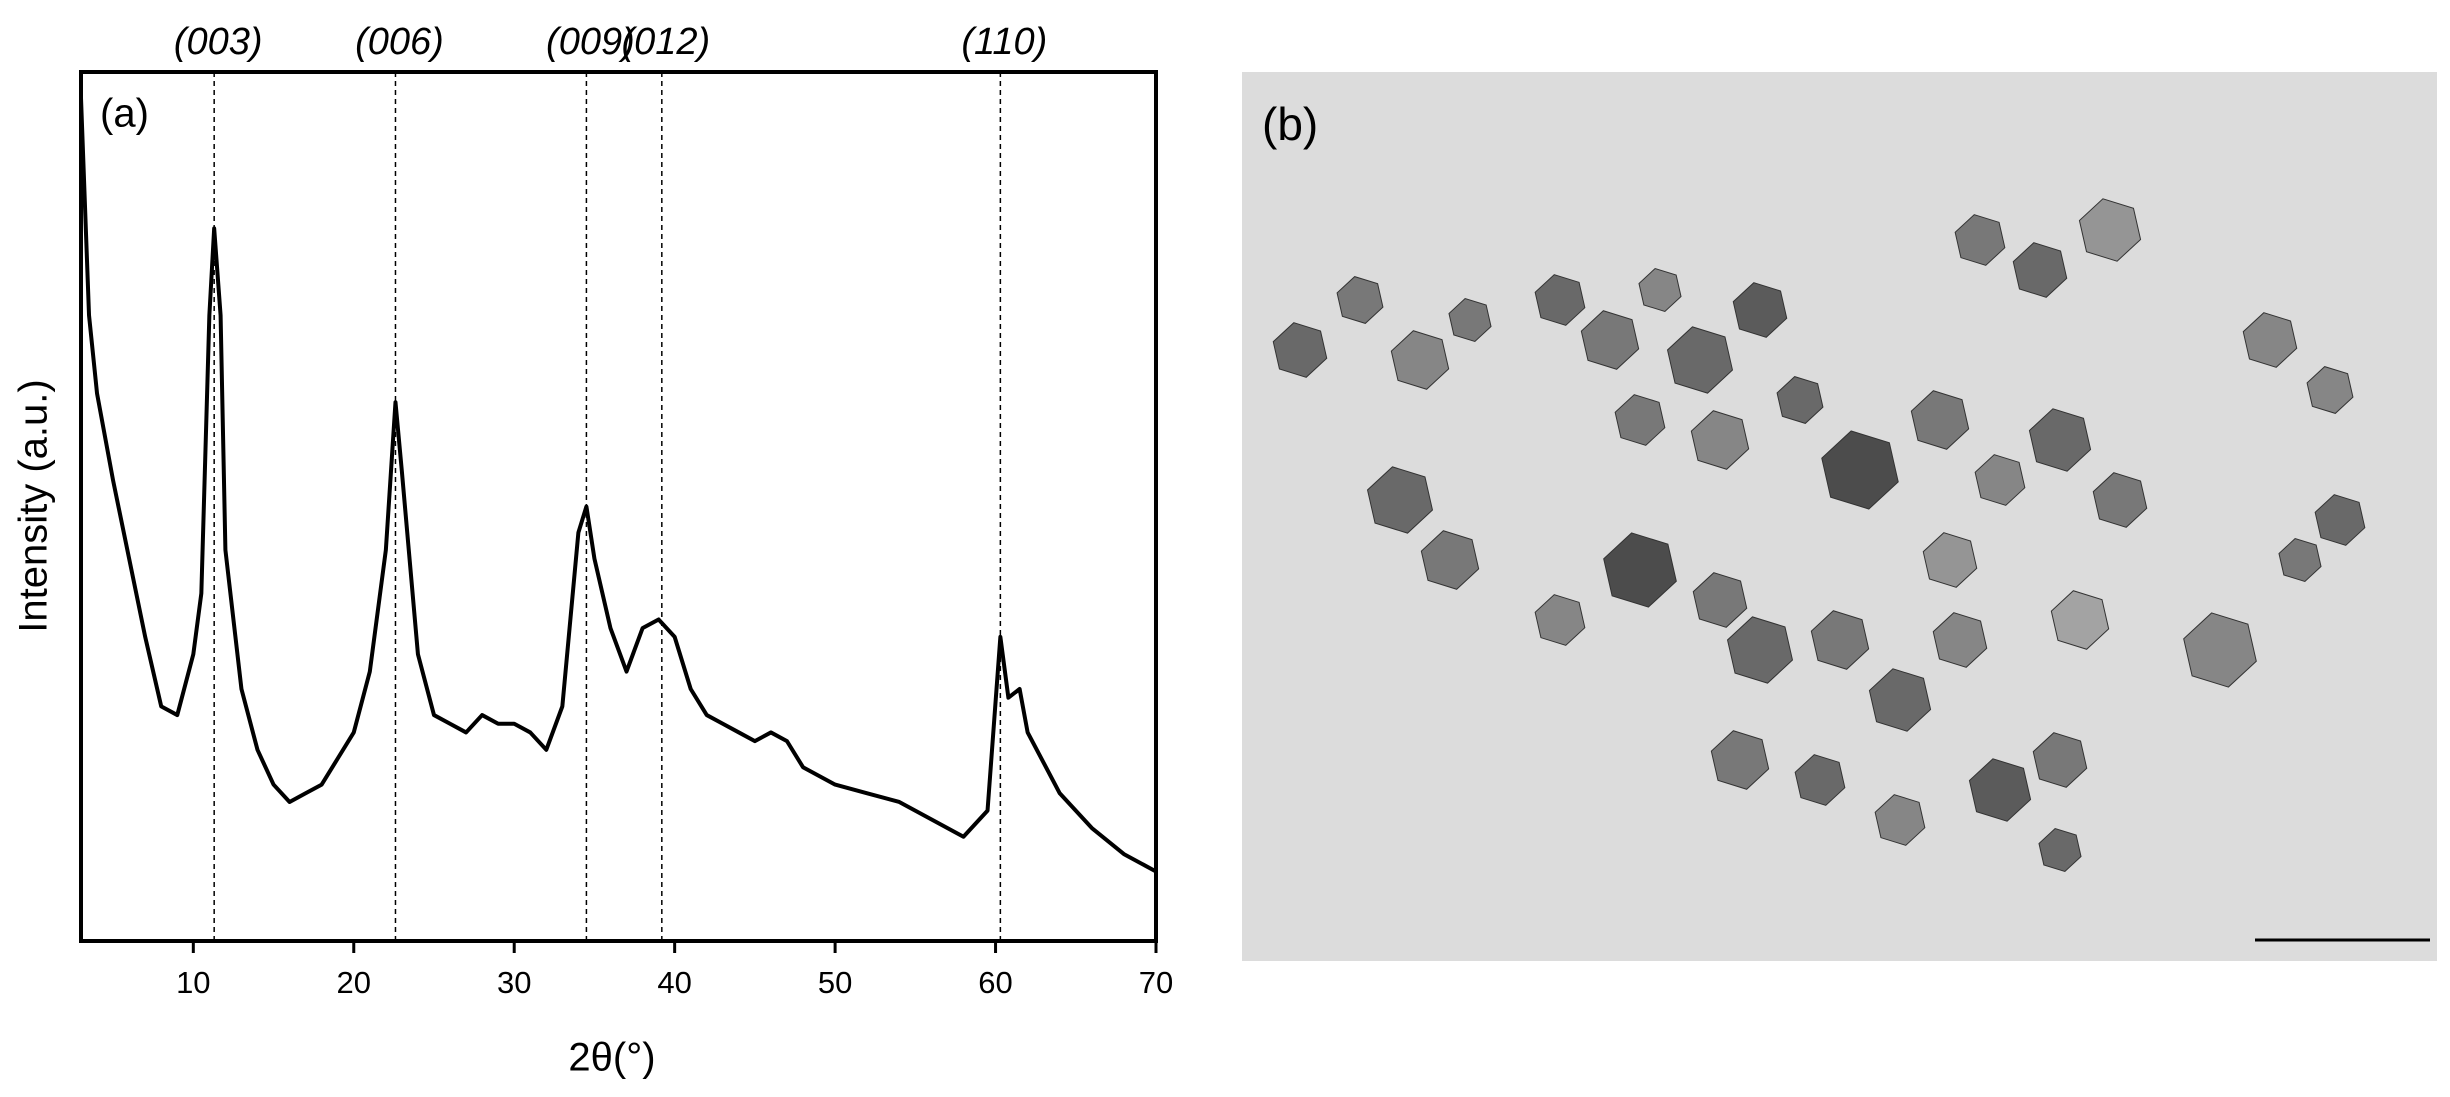 Image resolution: width=2450 pixels, height=1097 pixels. I want to click on x-tick-label: 40, so click(674, 982).